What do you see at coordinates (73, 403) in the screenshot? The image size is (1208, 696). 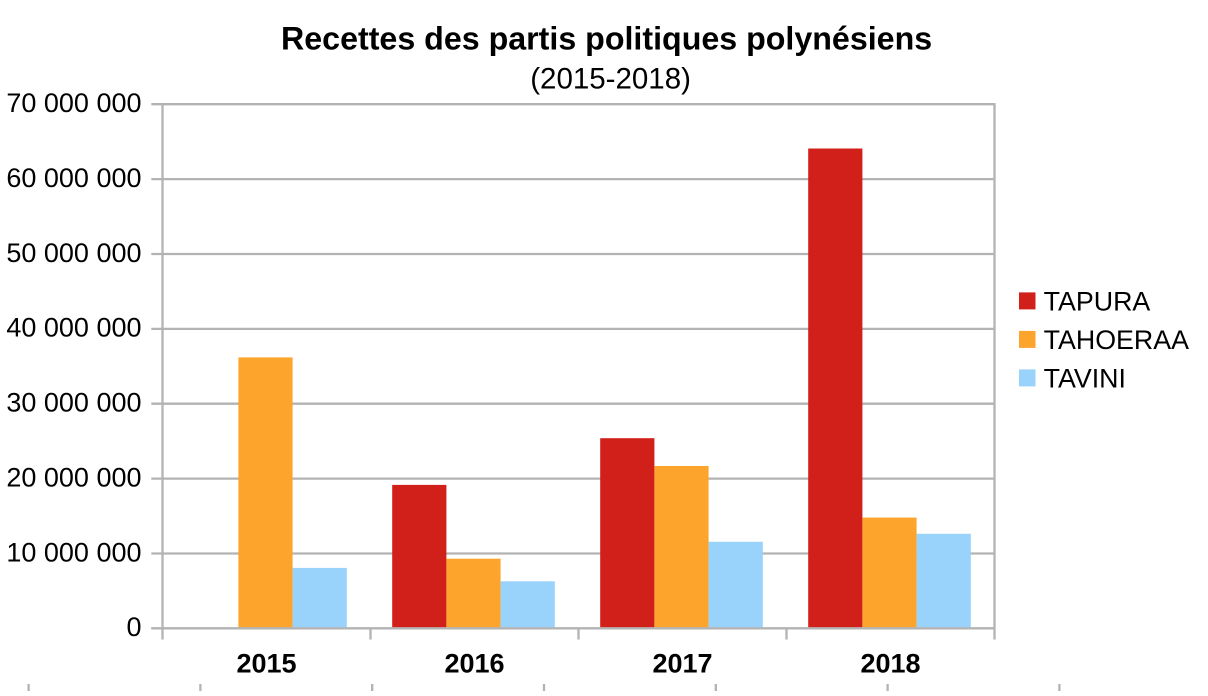 I see `svg-text: 30 000 000` at bounding box center [73, 403].